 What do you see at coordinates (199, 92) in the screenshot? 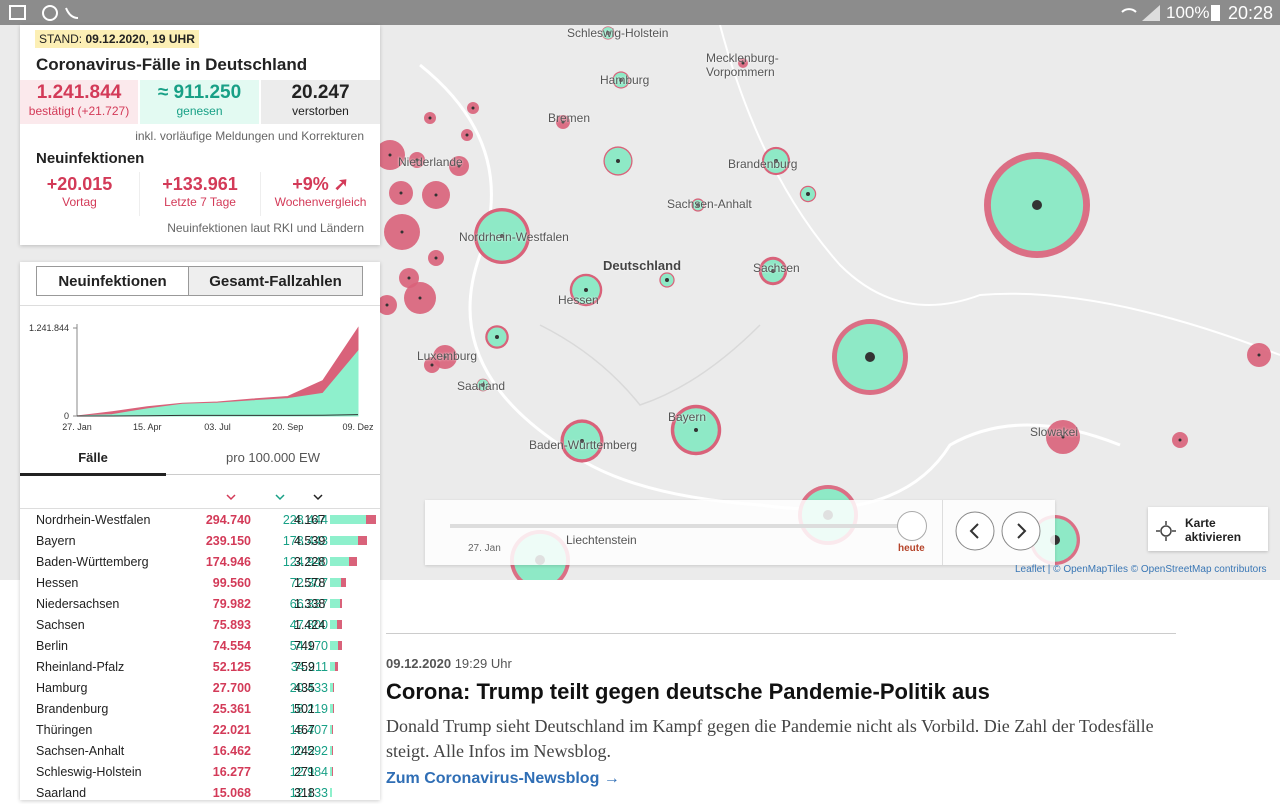
I see `value: ≈ 911.250` at bounding box center [199, 92].